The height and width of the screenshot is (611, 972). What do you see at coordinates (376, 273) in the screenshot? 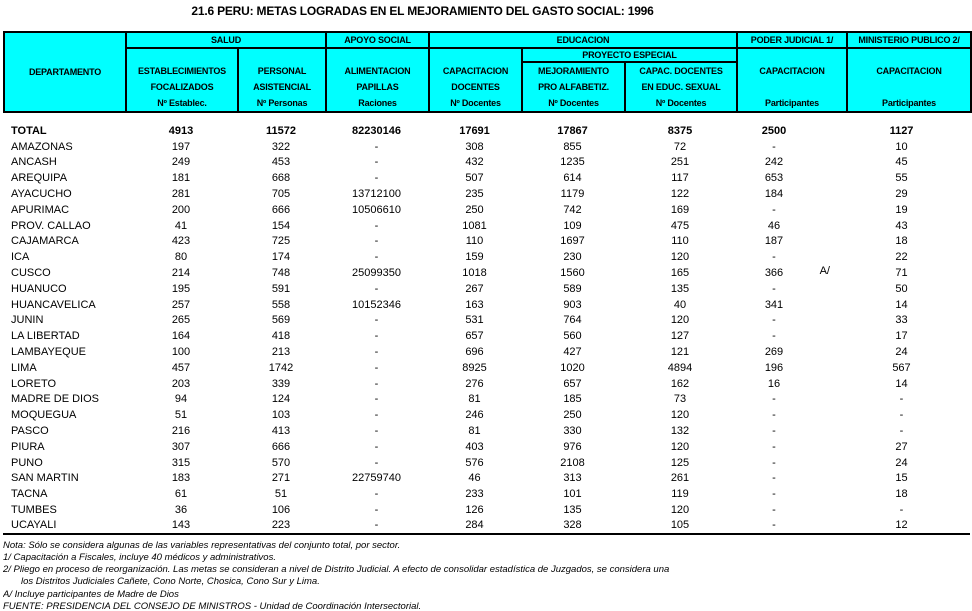
I see `value-text: 25099350` at bounding box center [376, 273].